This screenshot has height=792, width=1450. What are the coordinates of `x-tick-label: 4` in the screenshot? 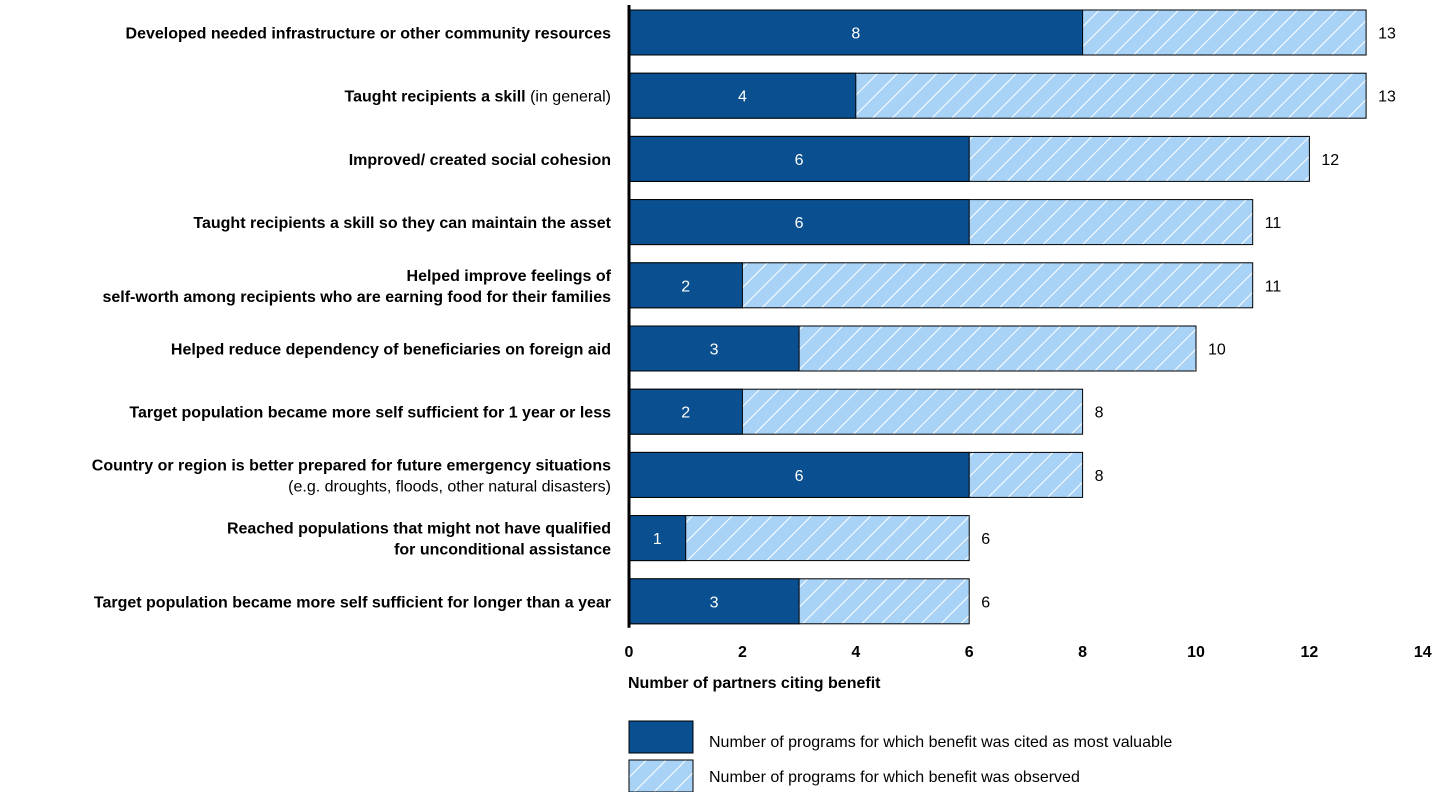 It's located at (855, 652).